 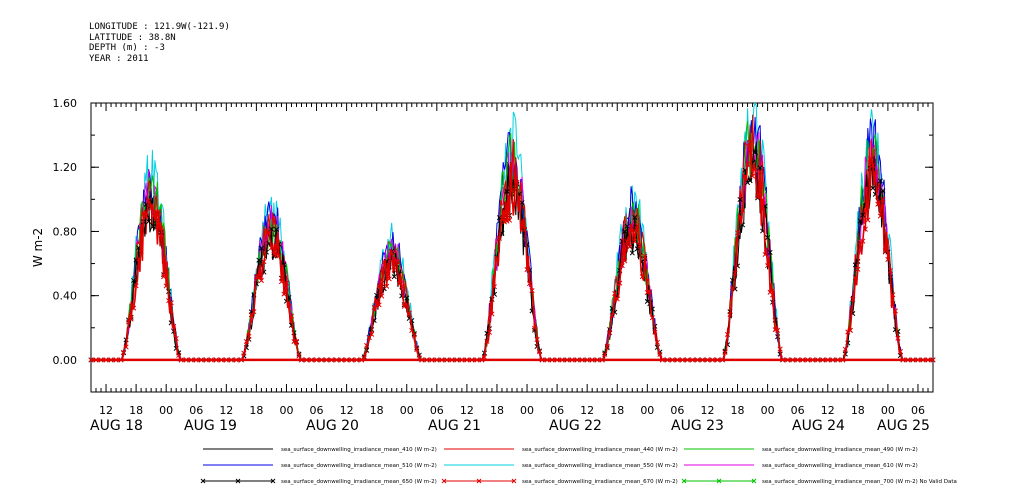 I want to click on x-date-label: AUG 18, so click(x=116, y=426).